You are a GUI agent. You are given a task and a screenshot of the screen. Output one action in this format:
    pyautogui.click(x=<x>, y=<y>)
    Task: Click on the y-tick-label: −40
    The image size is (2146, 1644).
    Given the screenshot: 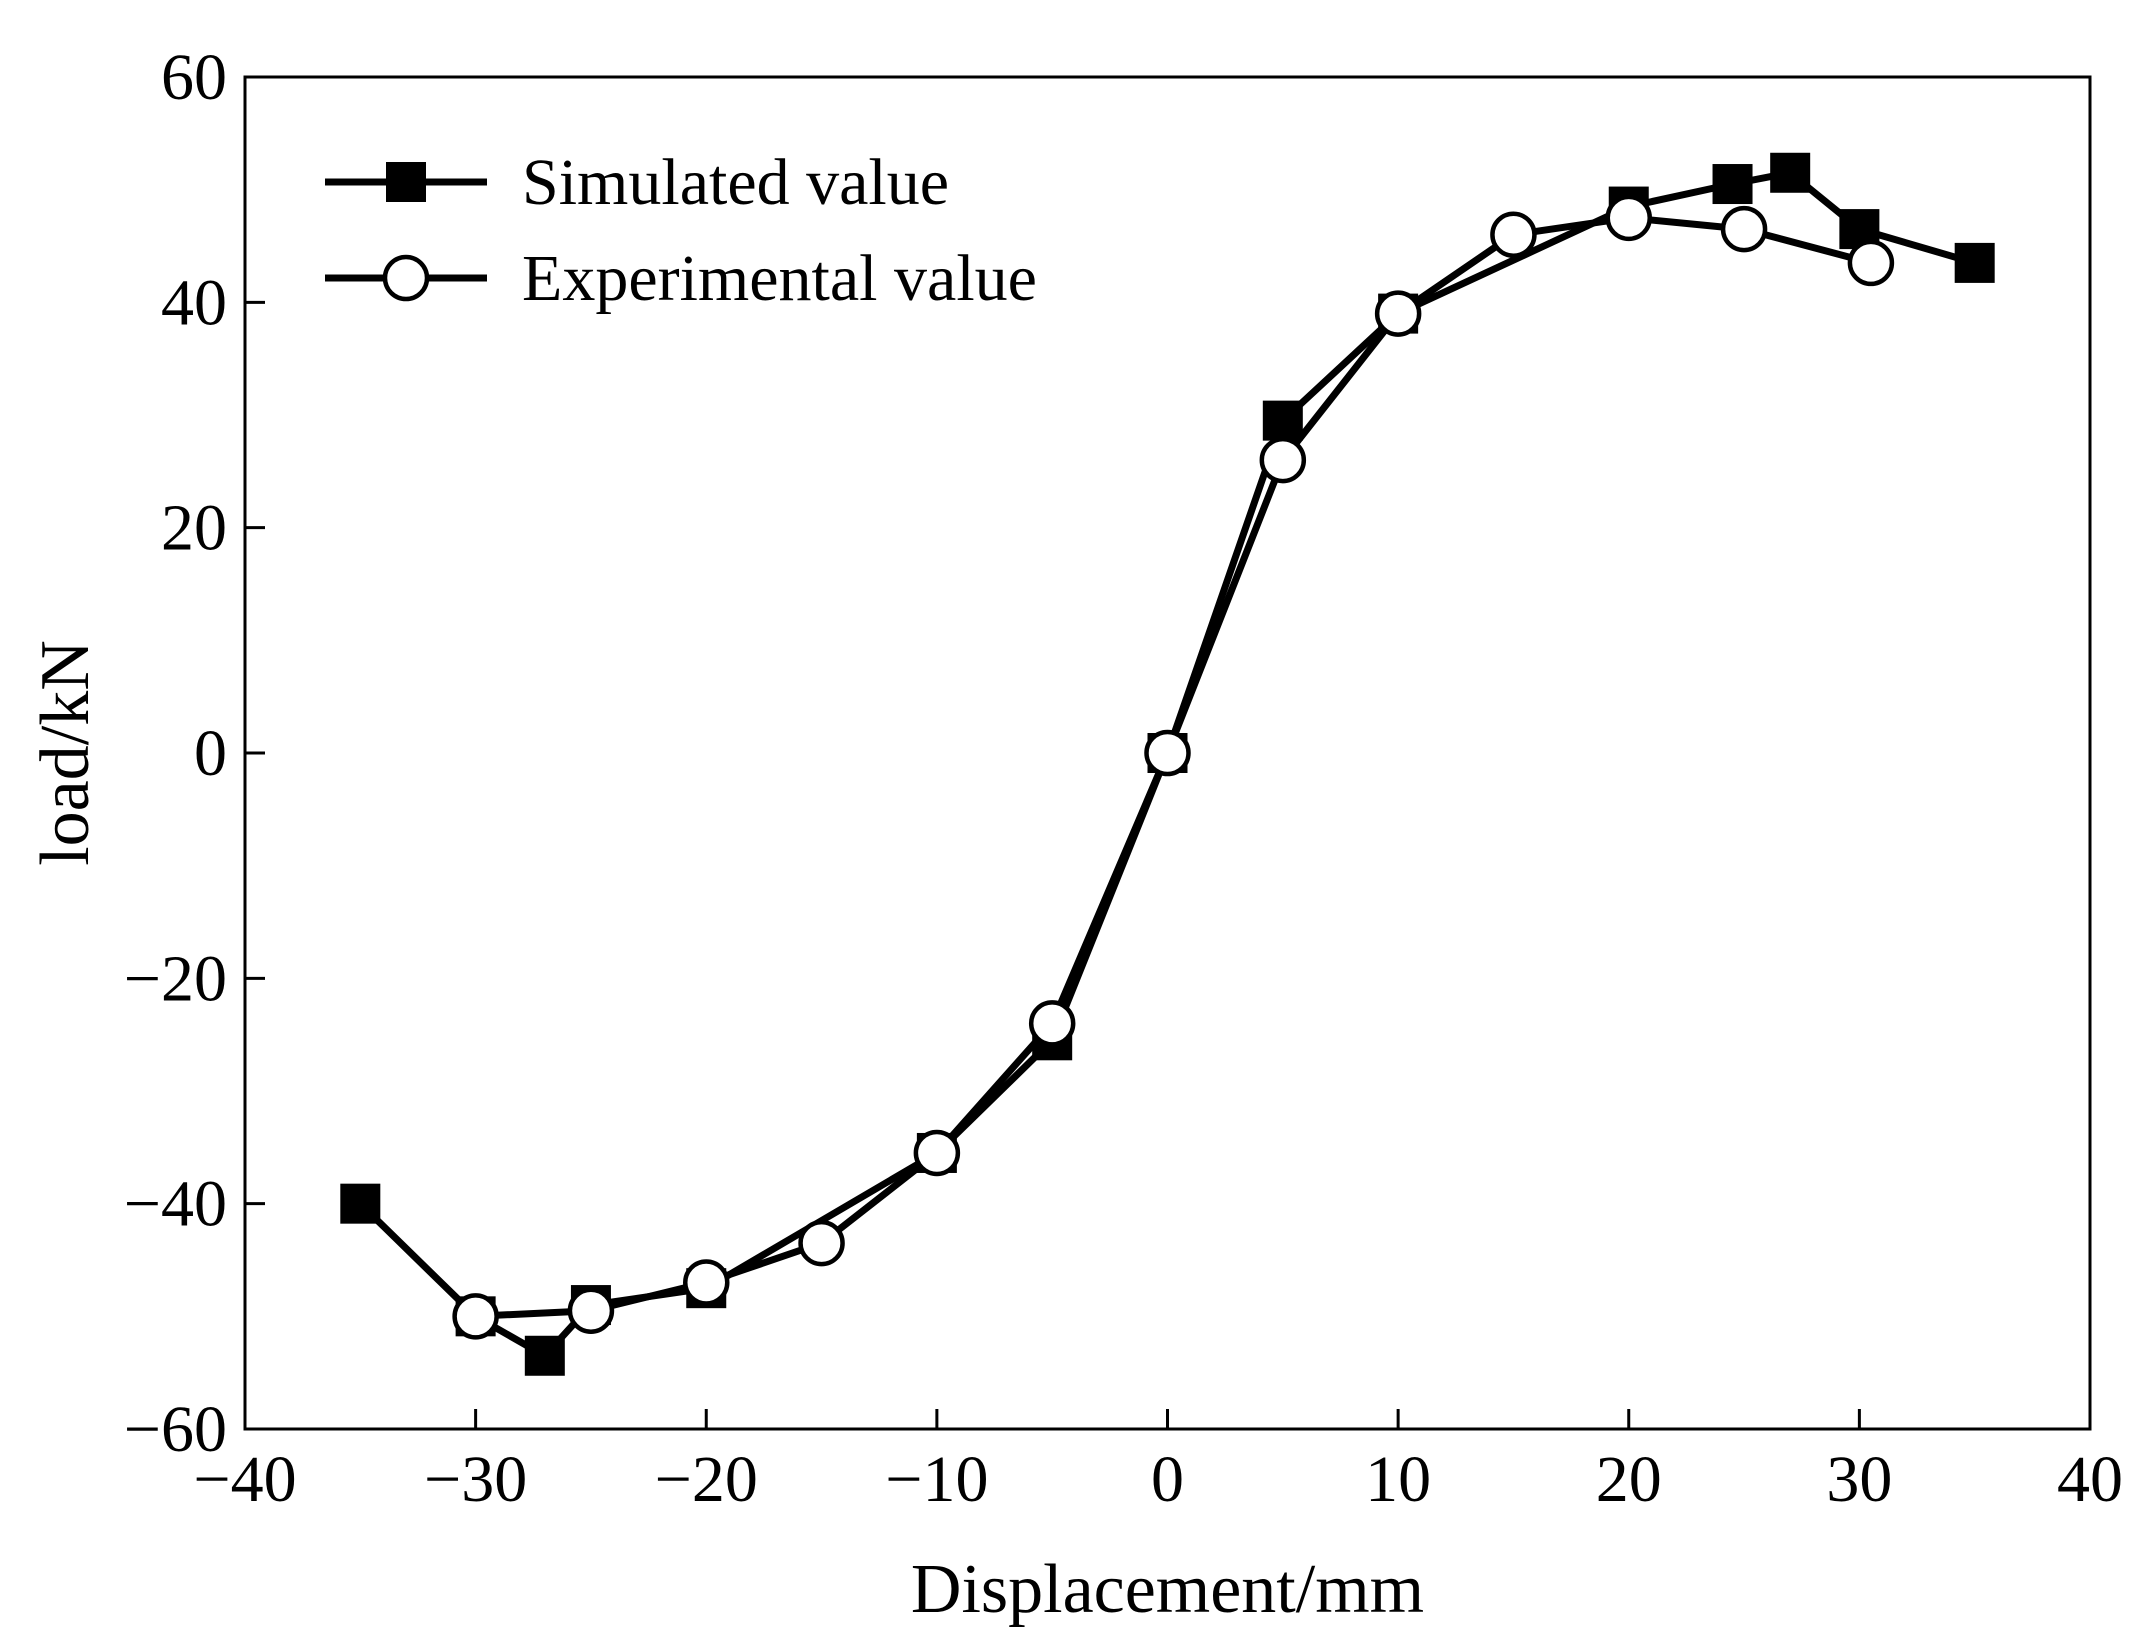 What is the action you would take?
    pyautogui.click(x=175, y=1204)
    